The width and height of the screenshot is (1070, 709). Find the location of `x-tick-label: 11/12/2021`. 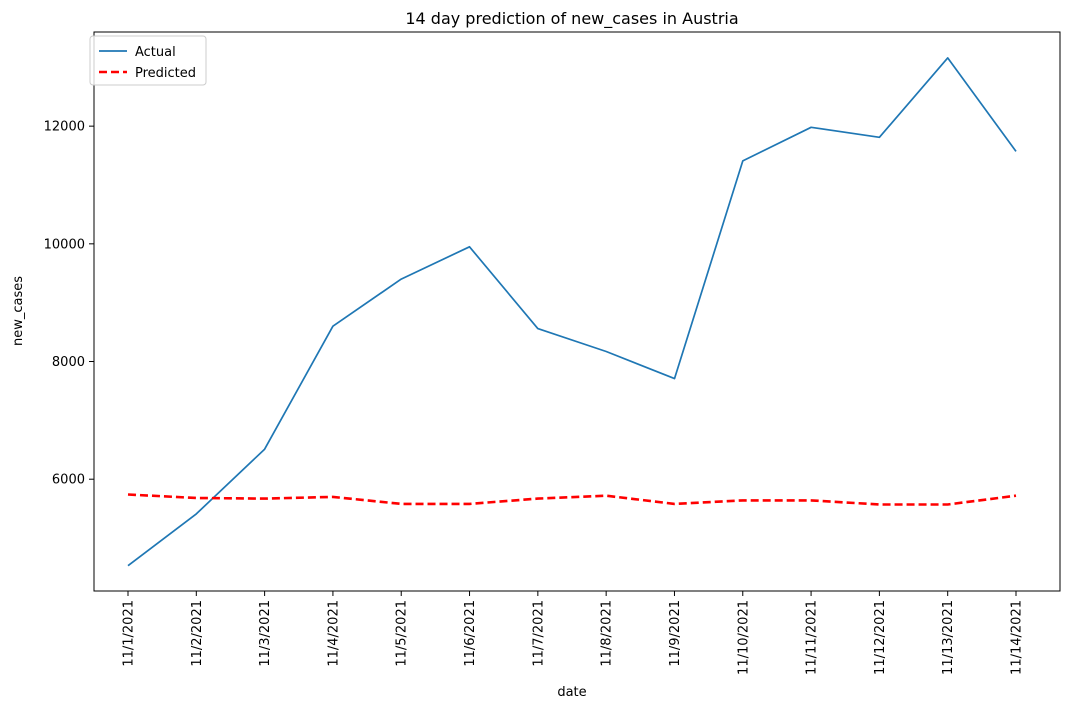

x-tick-label: 11/12/2021 is located at coordinates (880, 637).